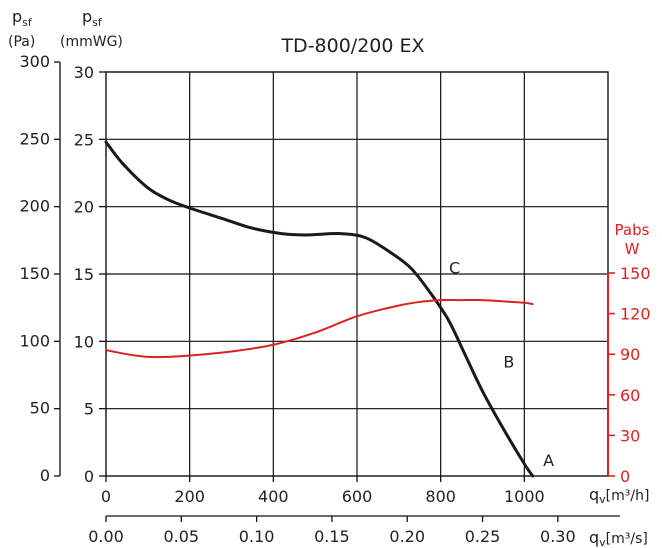  Describe the element at coordinates (635, 314) in the screenshot. I see `right-axis-tick-label: 120` at that location.